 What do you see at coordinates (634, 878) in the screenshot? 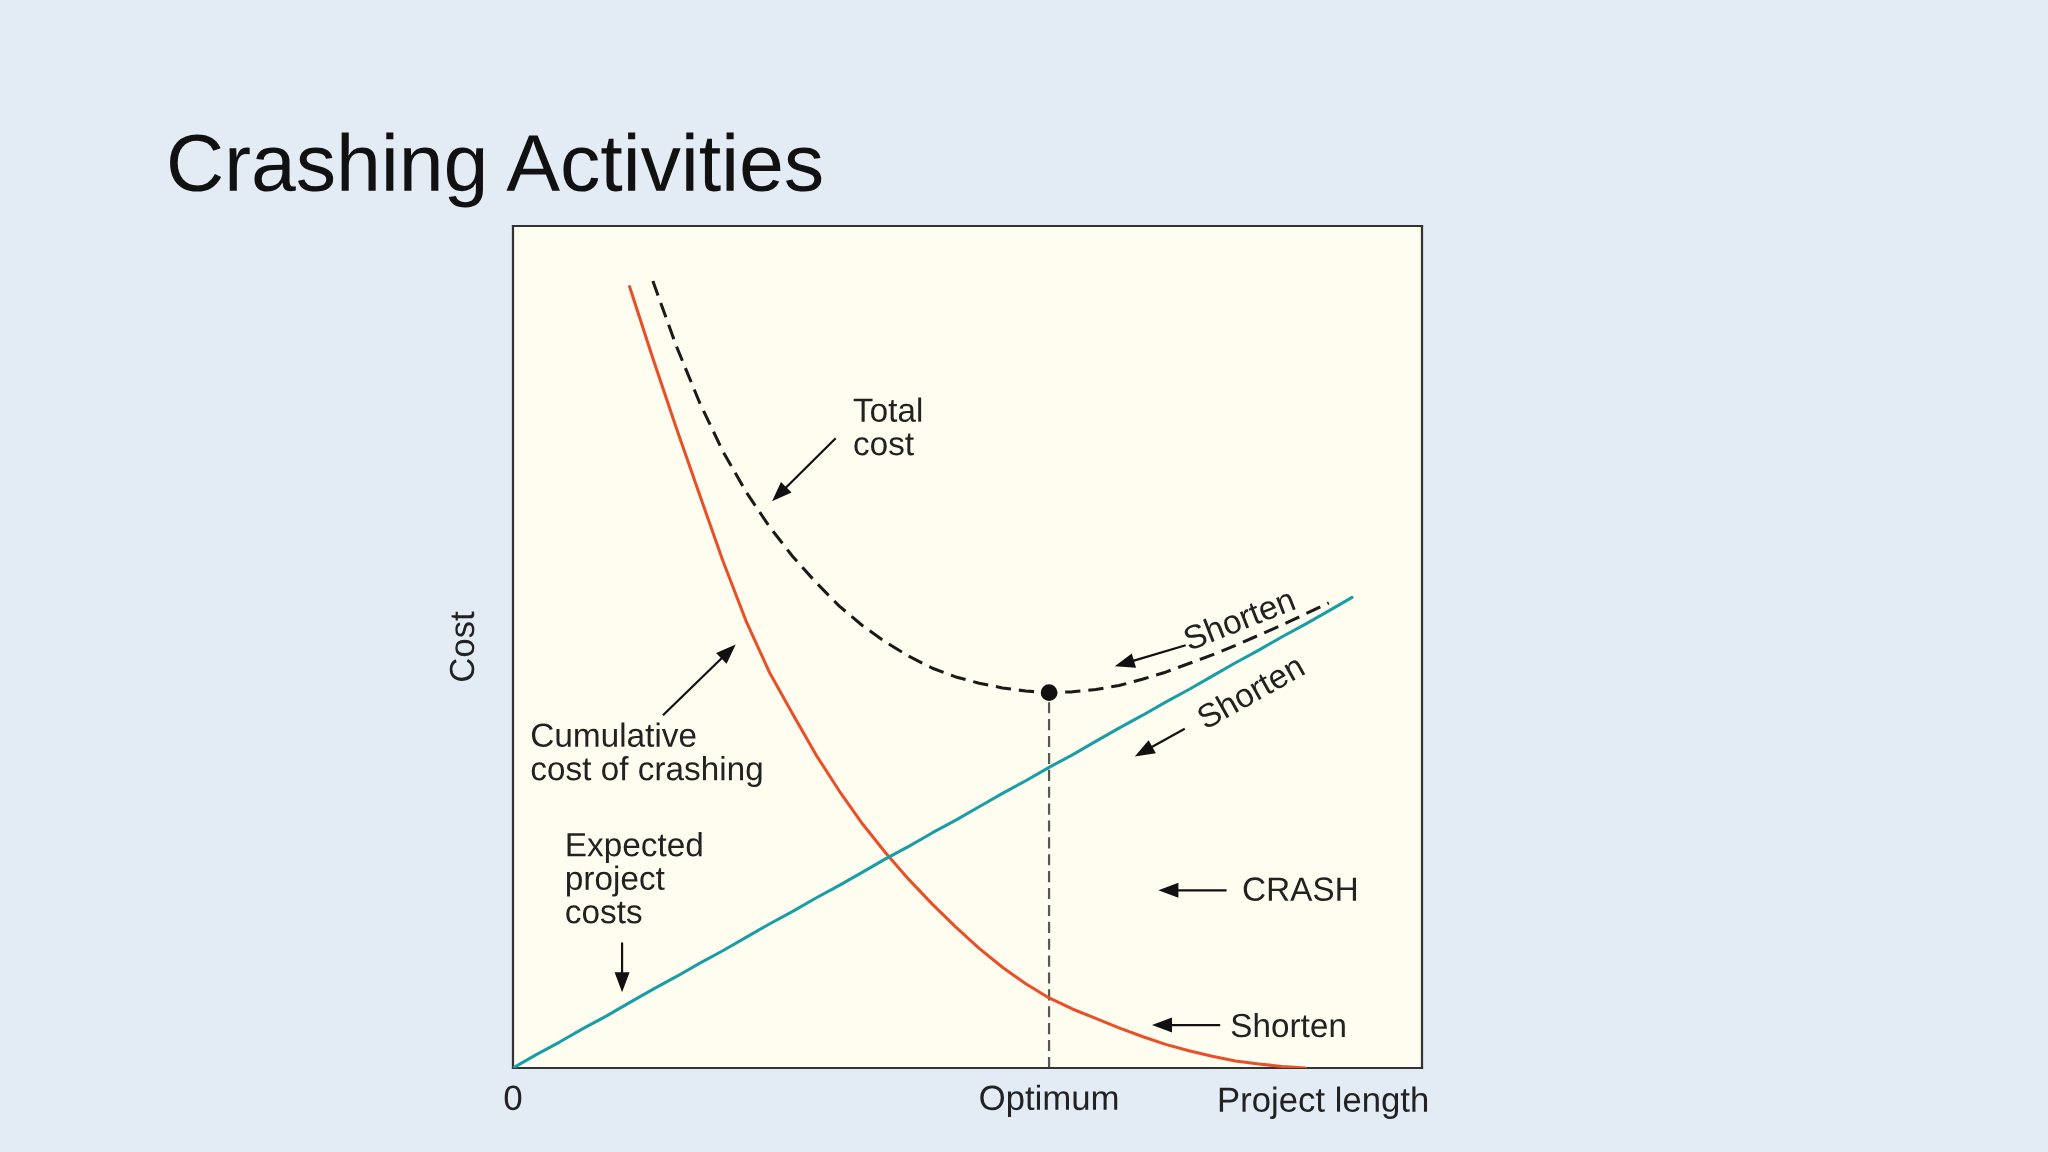
I see `annotation: Expected project costs` at bounding box center [634, 878].